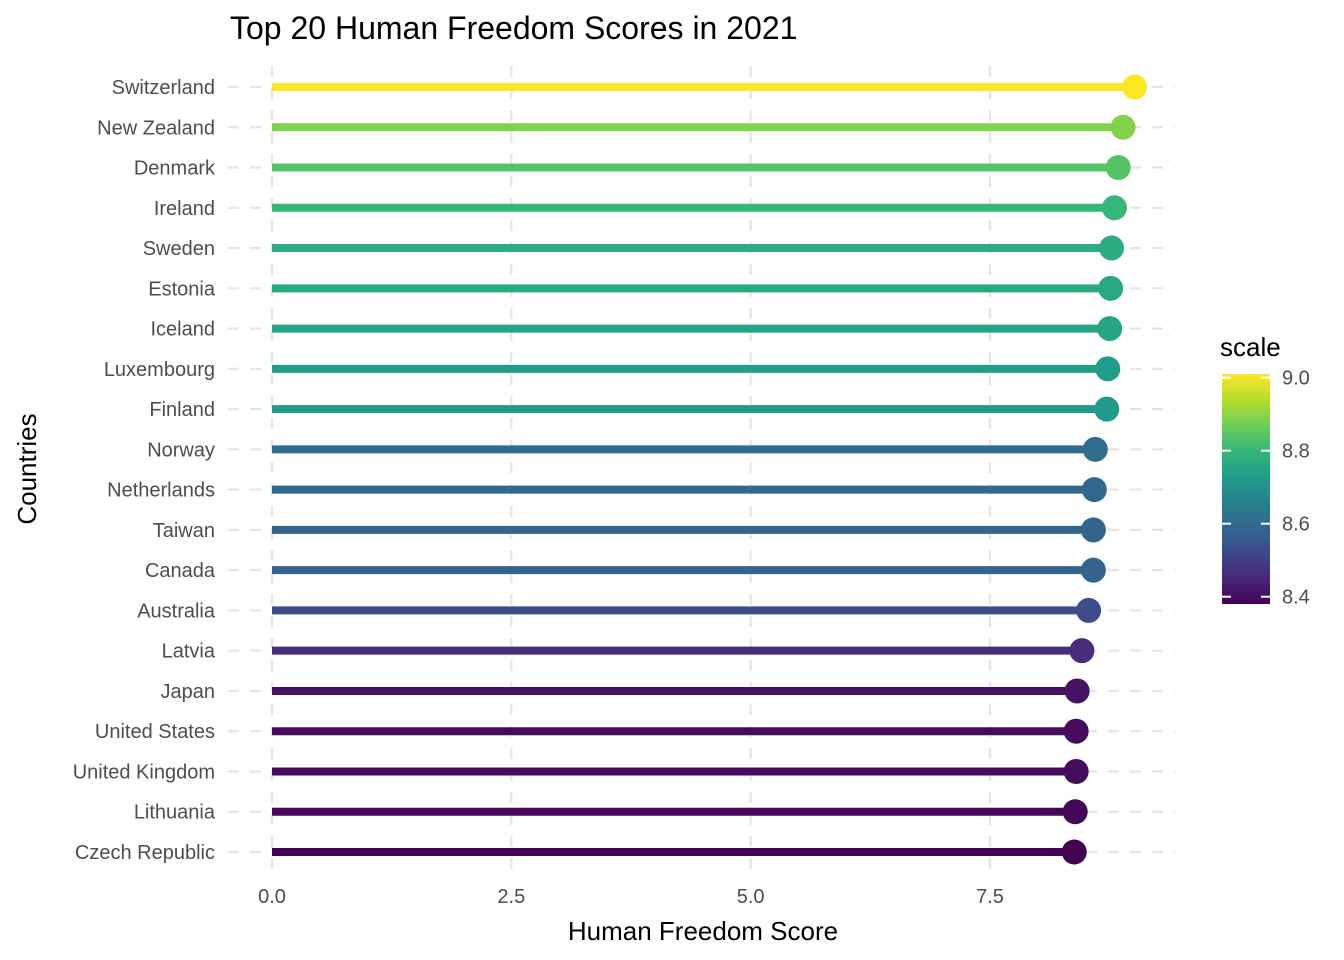 The height and width of the screenshot is (960, 1344). Describe the element at coordinates (179, 249) in the screenshot. I see `y-tick-label: Sweden` at that location.